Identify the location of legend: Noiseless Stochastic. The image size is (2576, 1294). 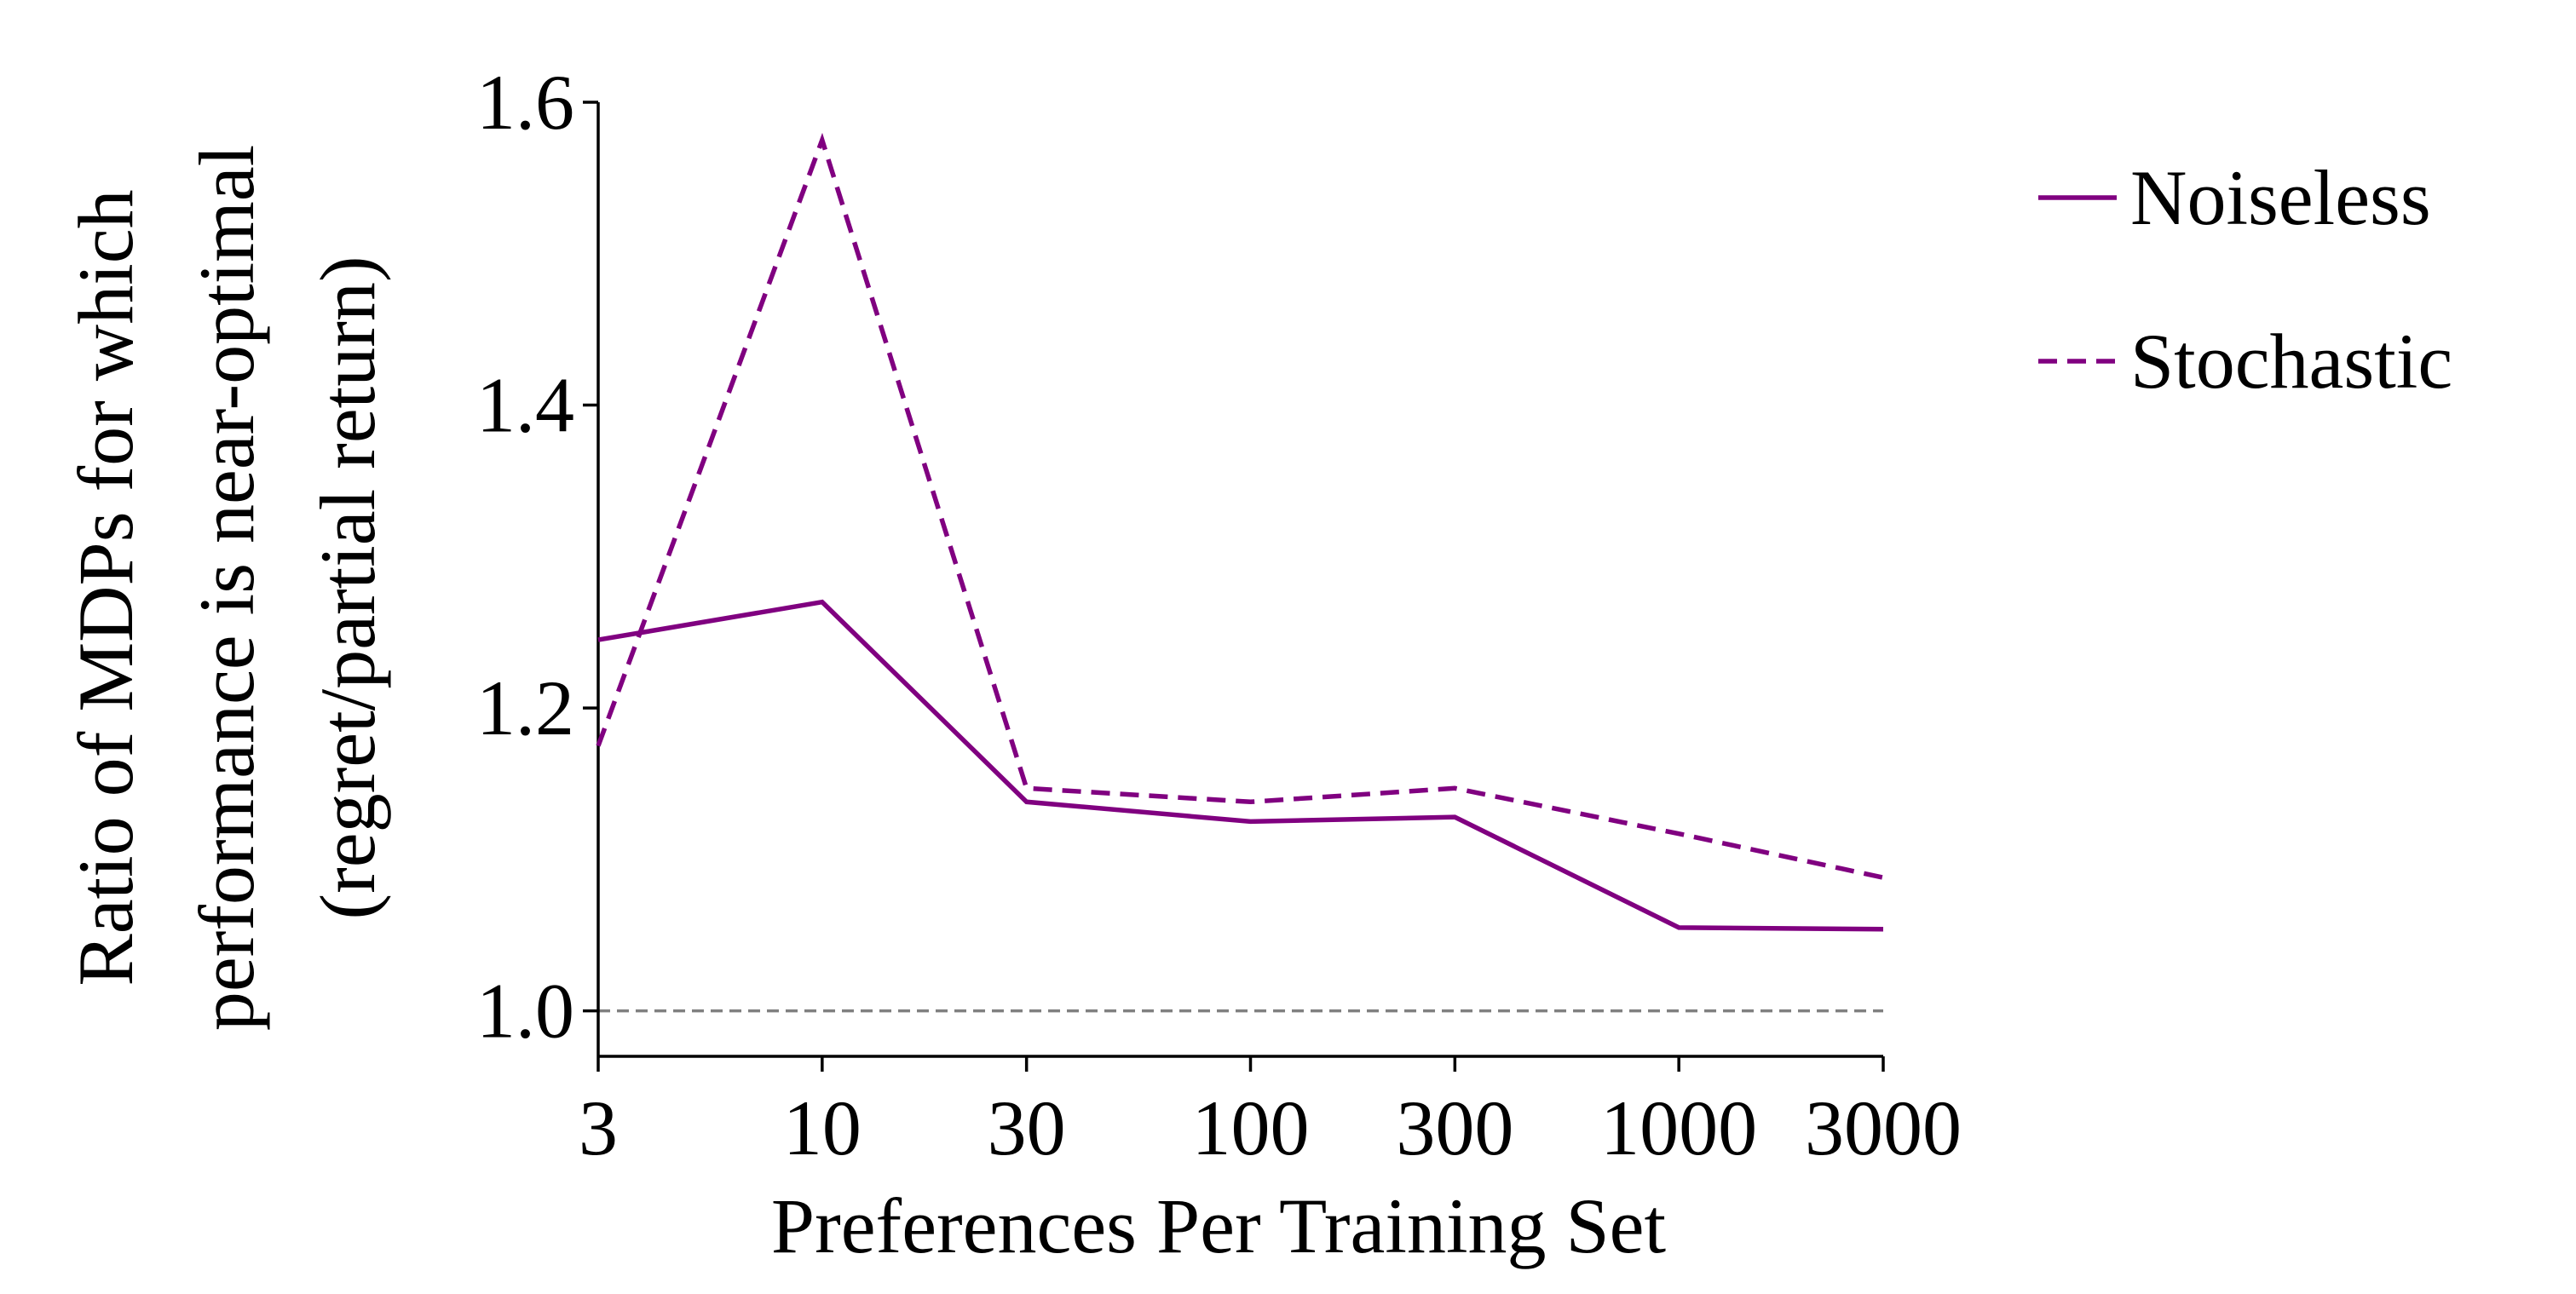
(2245, 279).